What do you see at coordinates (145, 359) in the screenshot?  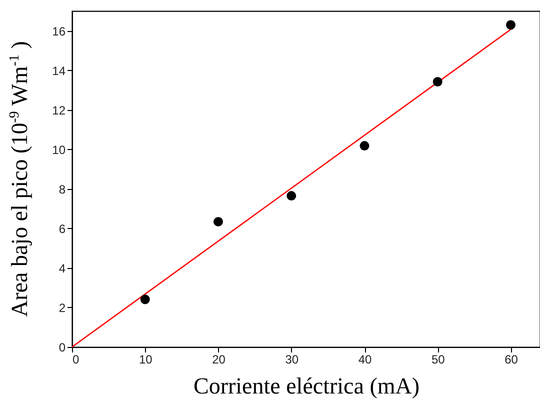 I see `x-tick-label: 10` at bounding box center [145, 359].